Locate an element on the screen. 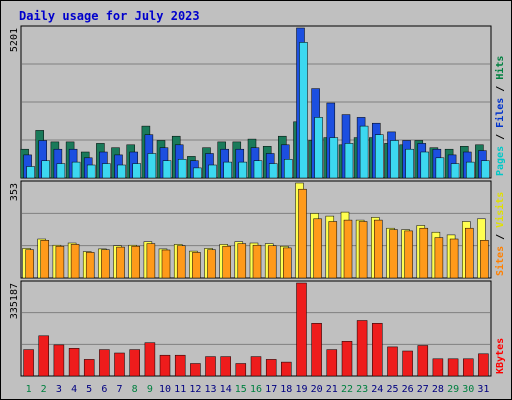 This screenshot has height=400, width=512. x-tick-label-1: 1 is located at coordinates (29, 389).